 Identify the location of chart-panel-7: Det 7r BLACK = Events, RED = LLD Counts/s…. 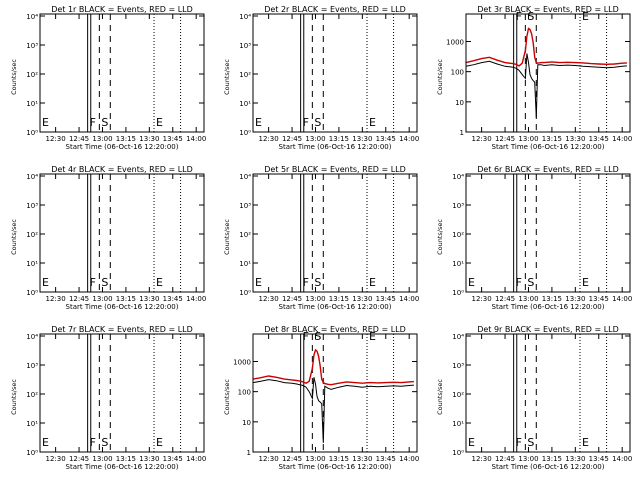
(108, 398).